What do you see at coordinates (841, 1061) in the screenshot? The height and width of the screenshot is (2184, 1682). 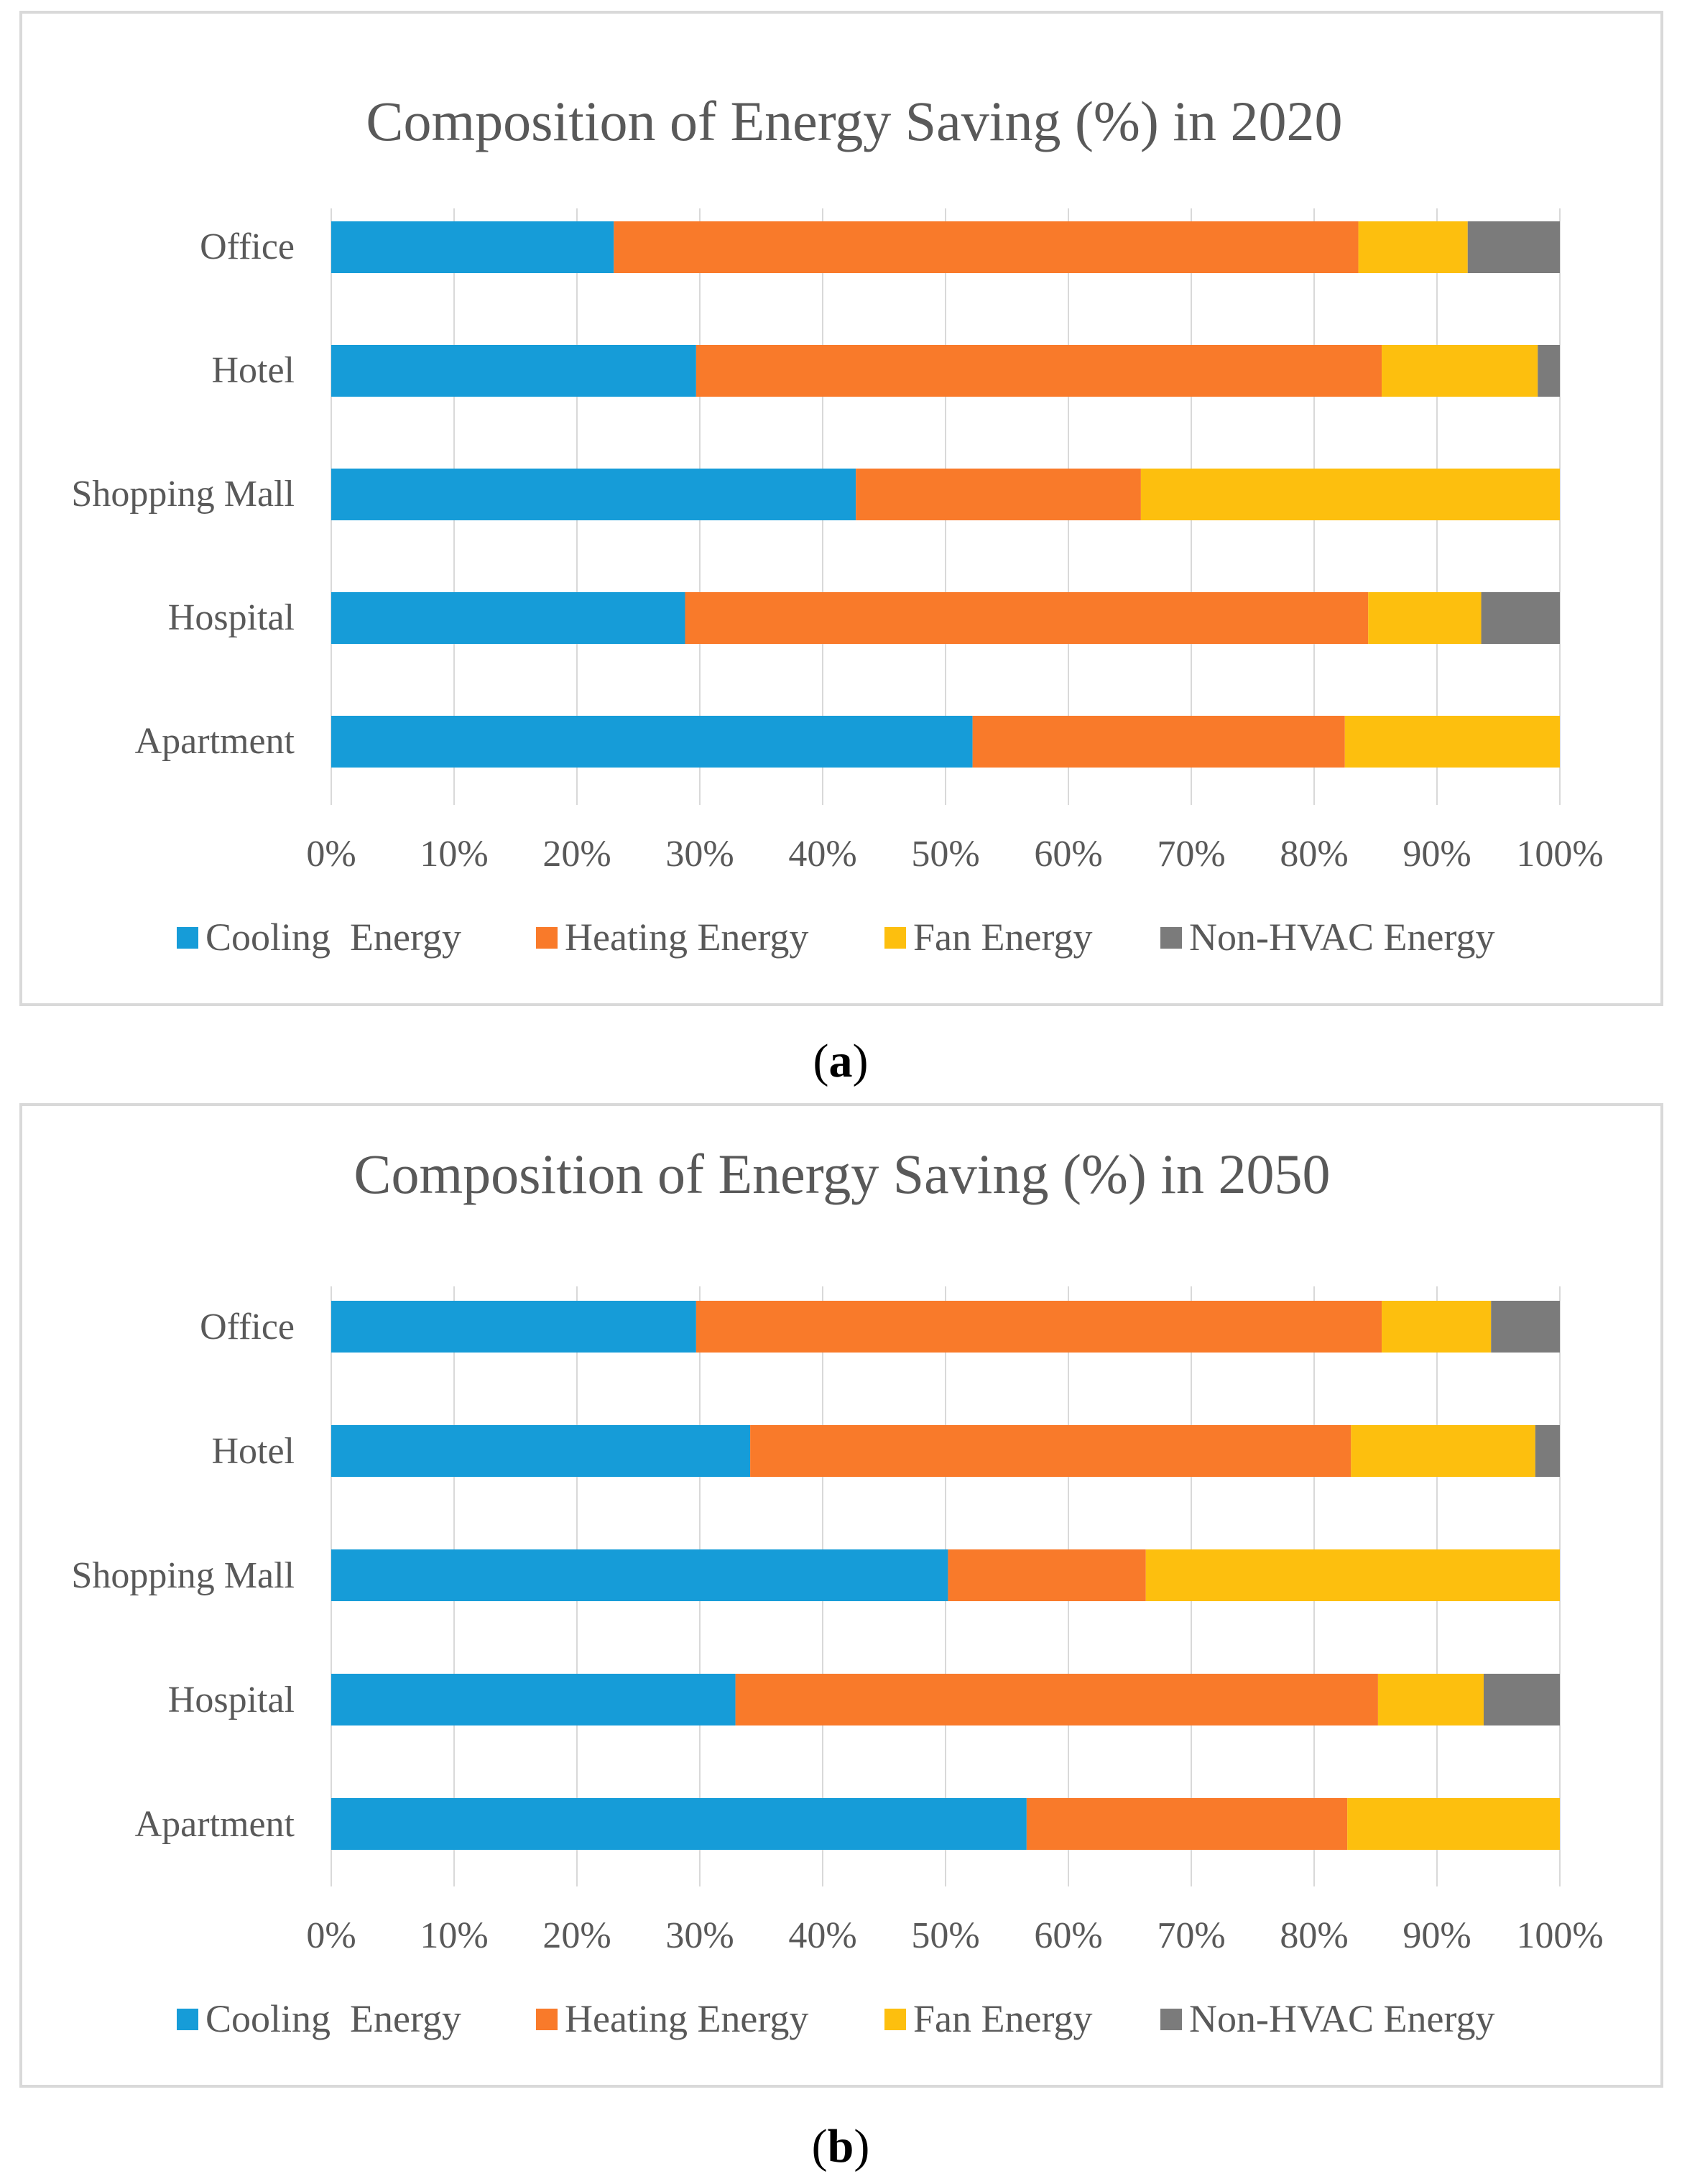 I see `panel-caption-a: (a)` at bounding box center [841, 1061].